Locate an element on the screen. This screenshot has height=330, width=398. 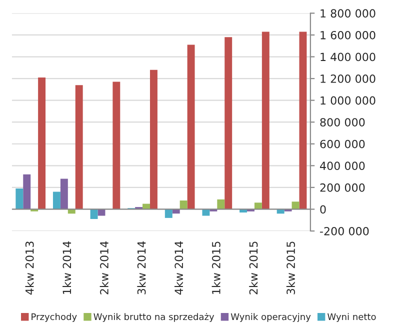
x-tick-label: 3kw 2014 is located at coordinates (141, 267).